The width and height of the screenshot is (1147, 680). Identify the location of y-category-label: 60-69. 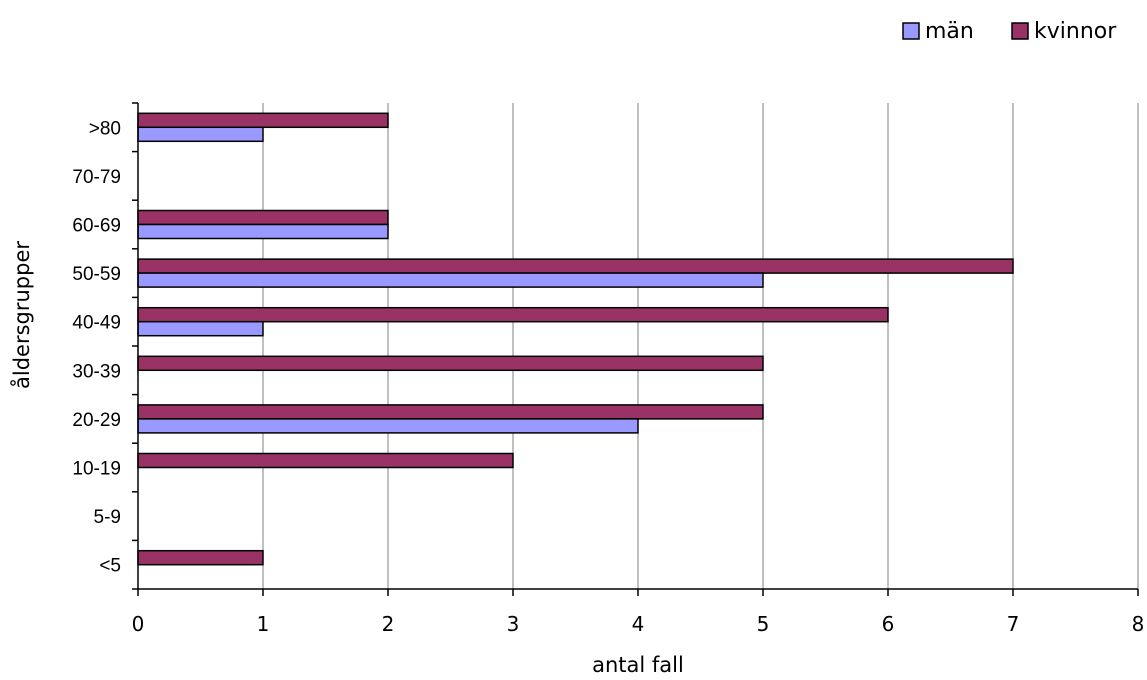
(96, 226).